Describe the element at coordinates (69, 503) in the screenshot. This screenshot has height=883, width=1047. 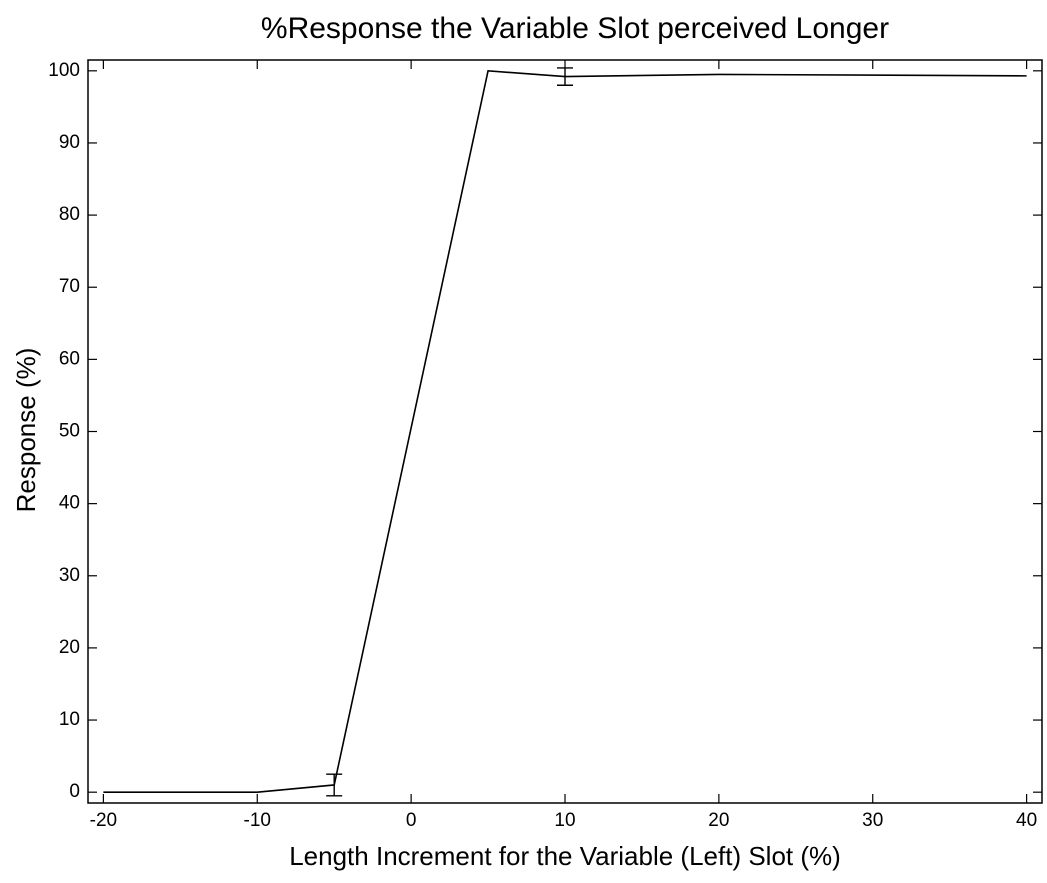
I see `y-tick-label: 40` at that location.